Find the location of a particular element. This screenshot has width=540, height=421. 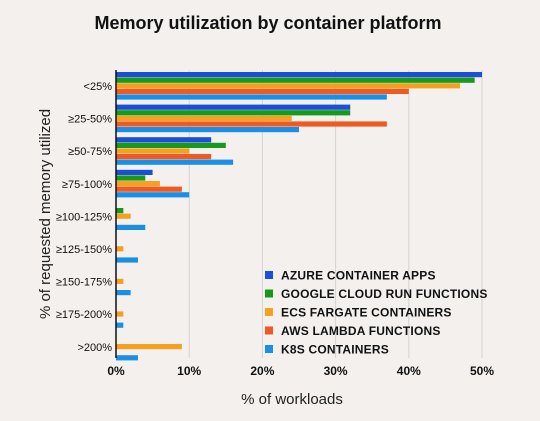

x-tick-label: 30% is located at coordinates (336, 371).